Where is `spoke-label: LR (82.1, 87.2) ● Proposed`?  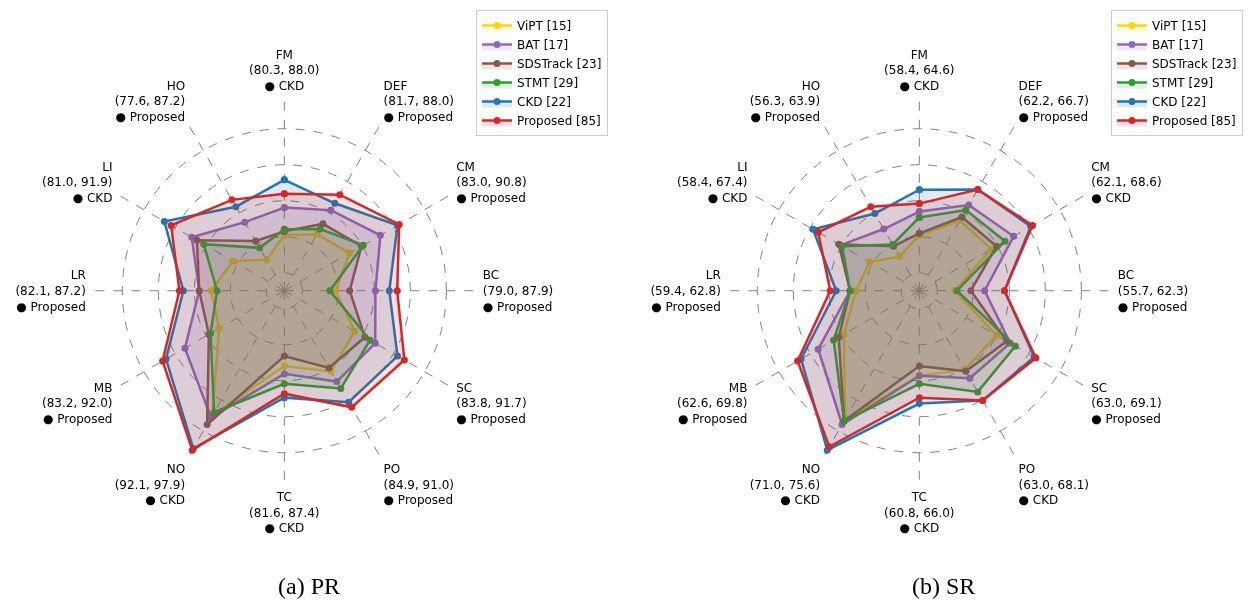 spoke-label: LR (82.1, 87.2) ● Proposed is located at coordinates (50, 291).